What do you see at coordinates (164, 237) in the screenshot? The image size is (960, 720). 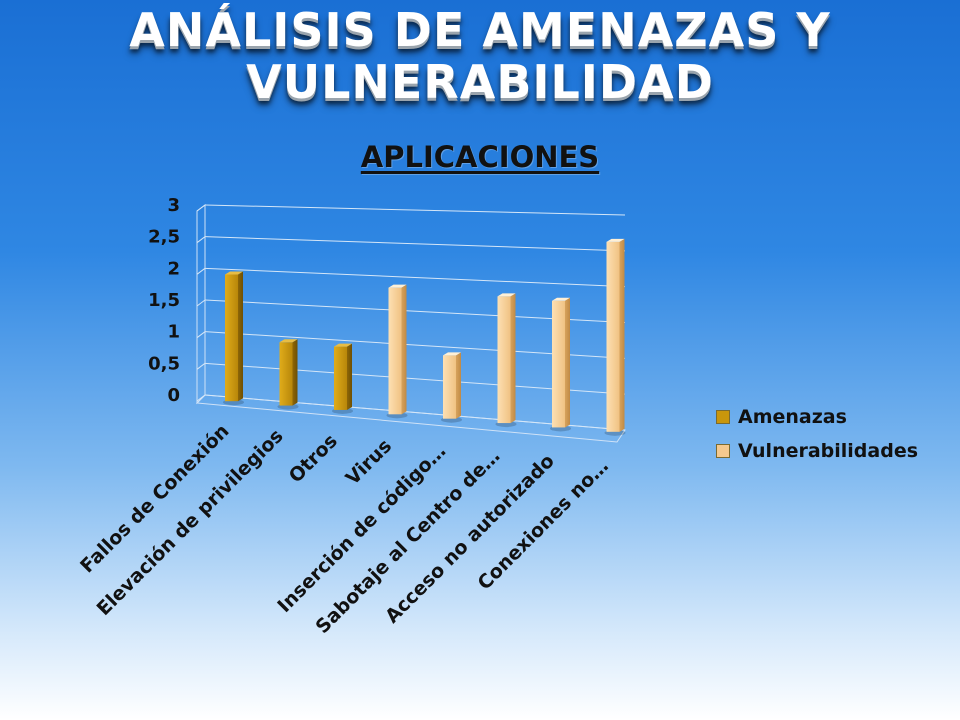 I see `y-tick-label: 2,5` at bounding box center [164, 237].